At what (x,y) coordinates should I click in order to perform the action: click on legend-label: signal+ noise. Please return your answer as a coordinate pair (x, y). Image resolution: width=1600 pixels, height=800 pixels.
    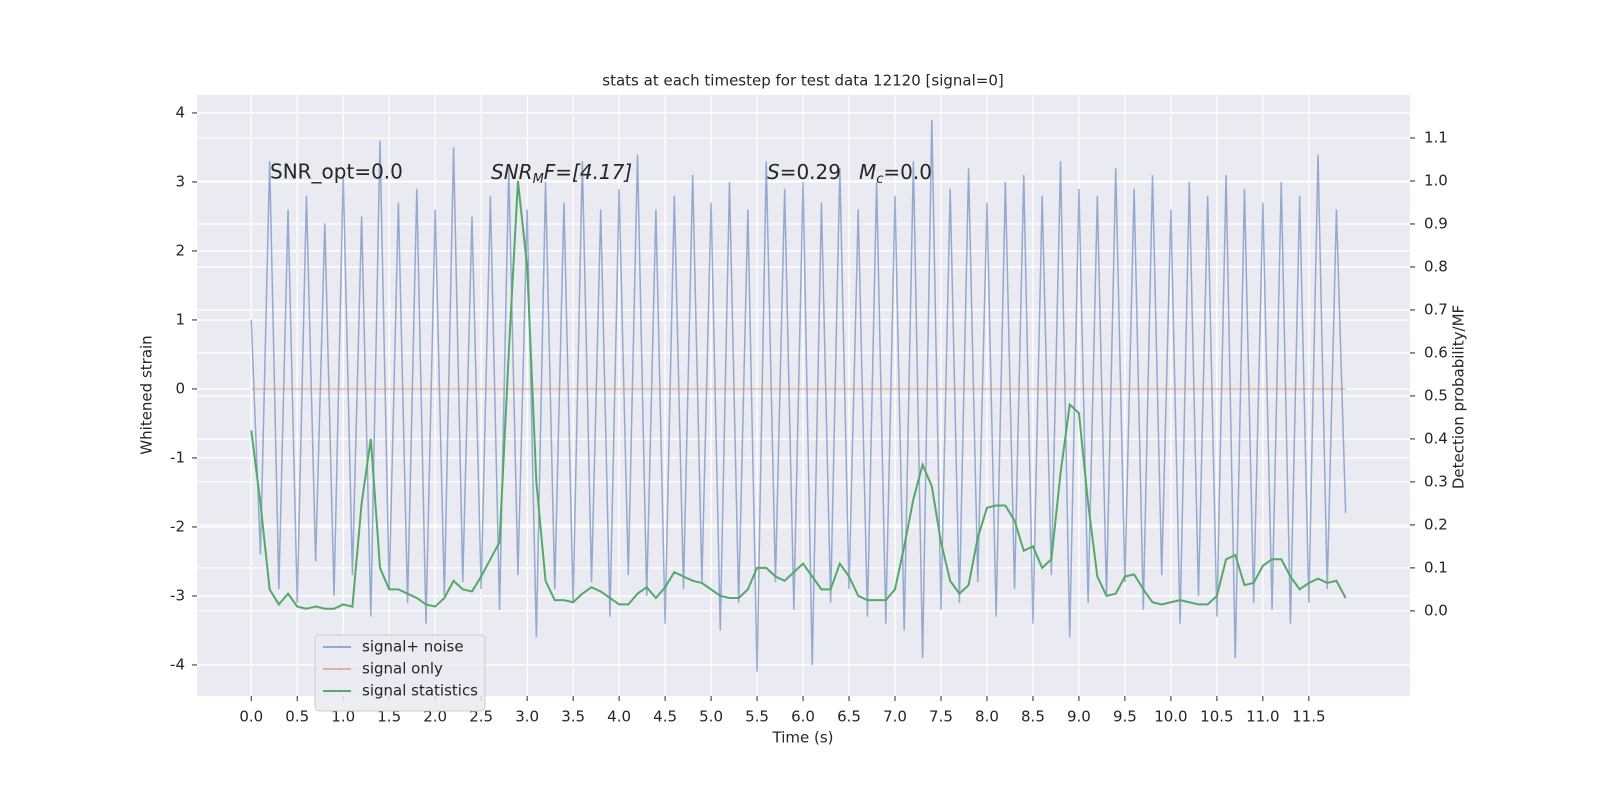
    Looking at the image, I should click on (413, 647).